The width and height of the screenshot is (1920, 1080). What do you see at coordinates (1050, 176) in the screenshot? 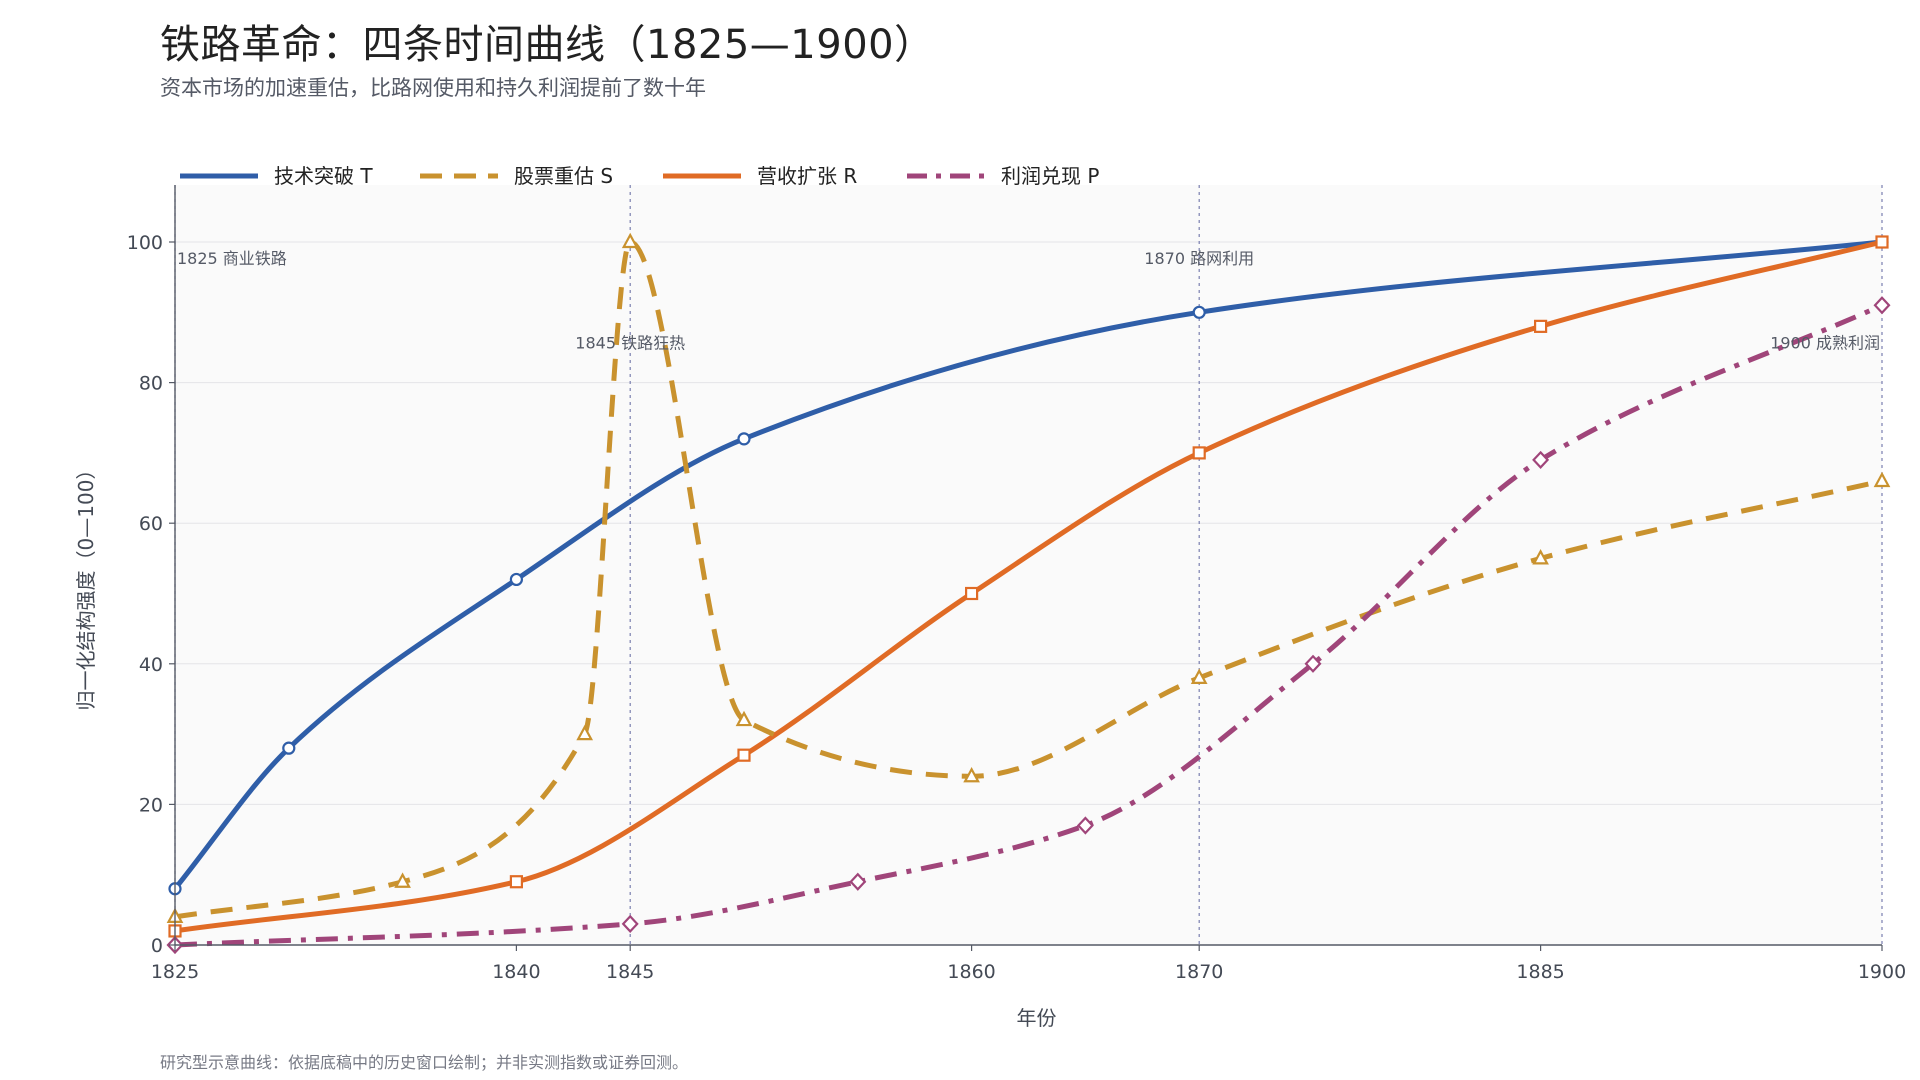
I see `legend-label: 利润兑现 P` at bounding box center [1050, 176].